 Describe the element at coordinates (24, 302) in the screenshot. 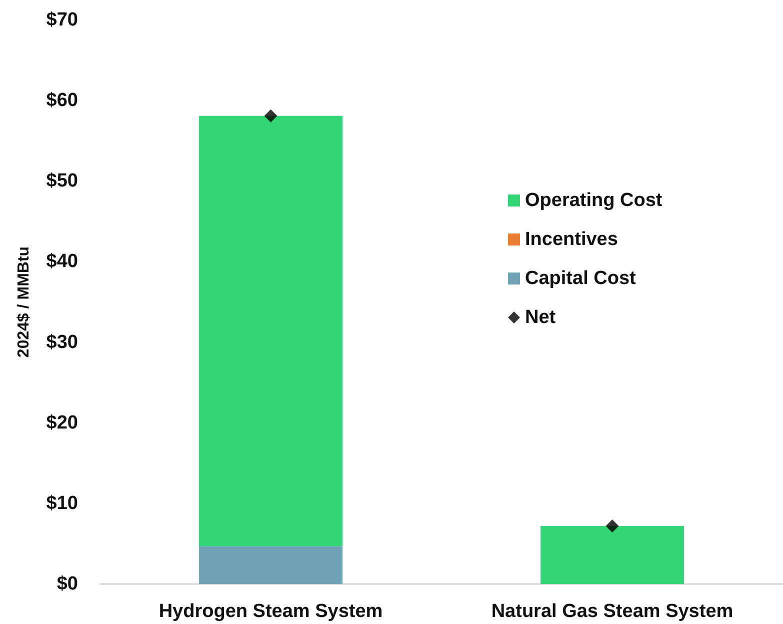

I see `y-axis-title: 2024$ / MMBtu` at that location.